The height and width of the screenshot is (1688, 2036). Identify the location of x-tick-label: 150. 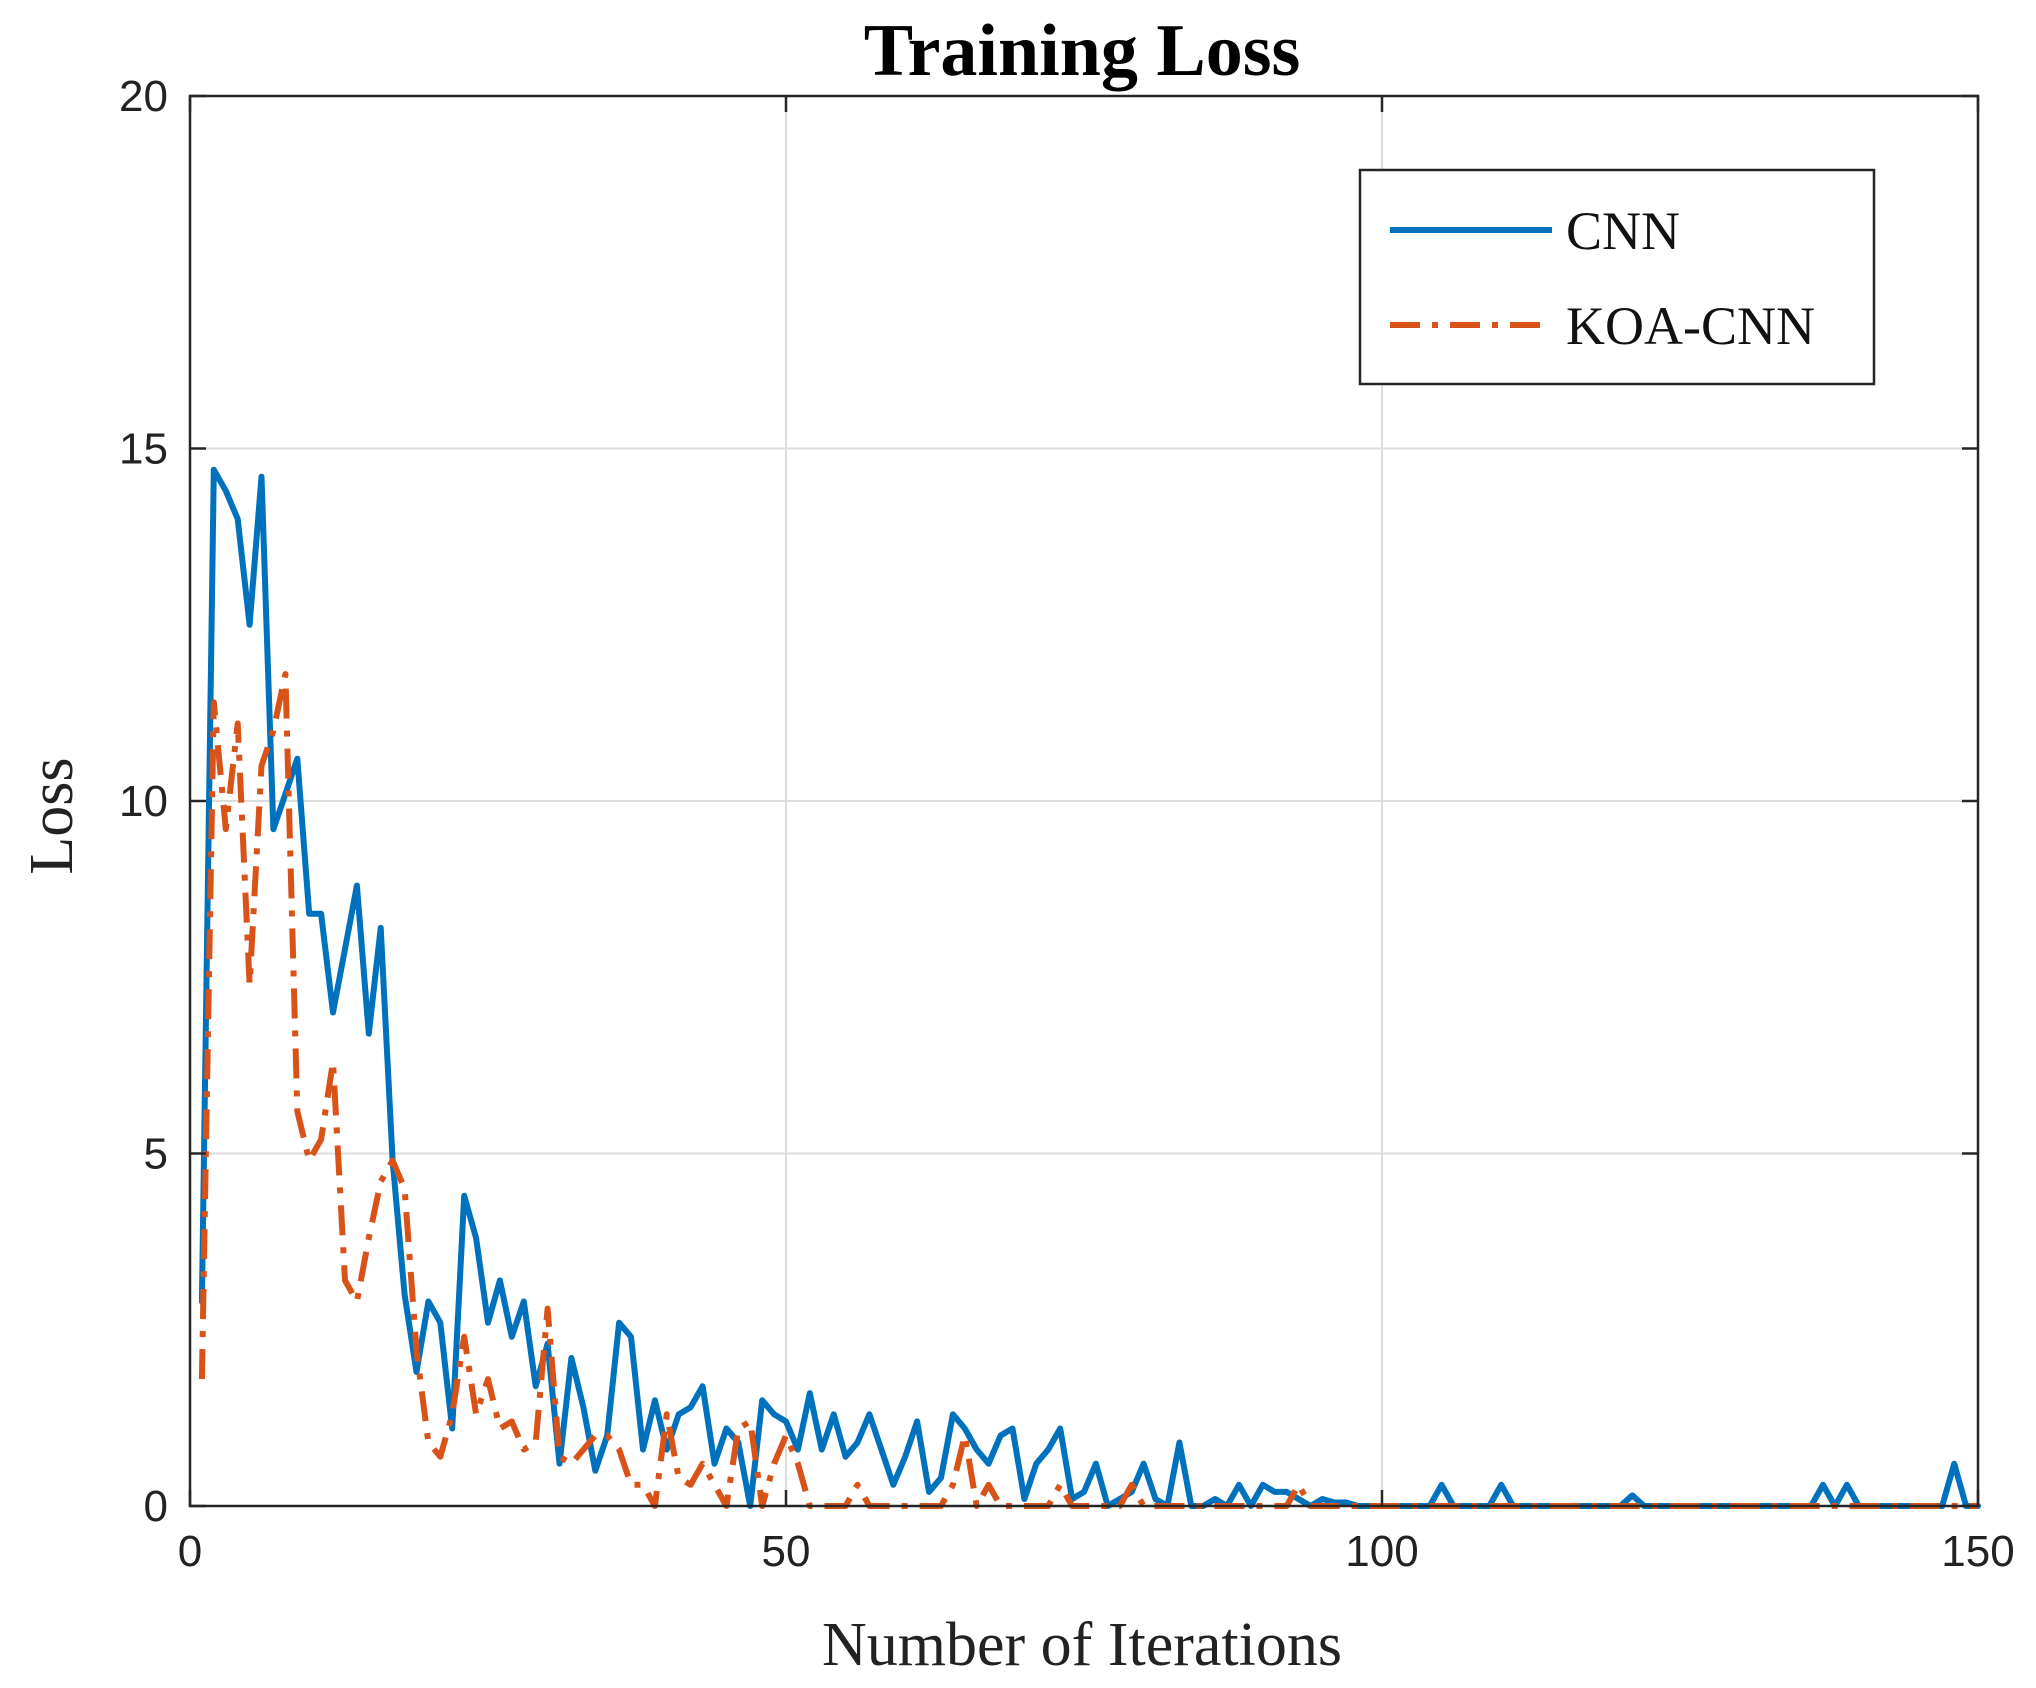
(1977, 1551).